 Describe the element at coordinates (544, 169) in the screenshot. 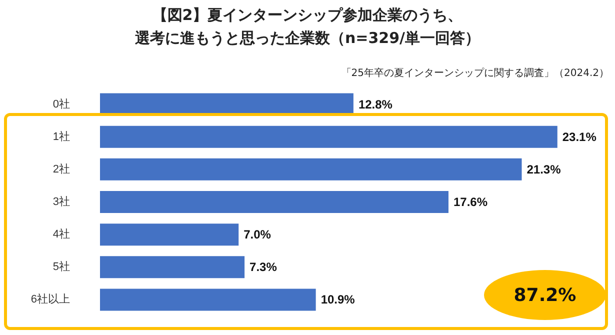

I see `data-label: 21.3%` at that location.